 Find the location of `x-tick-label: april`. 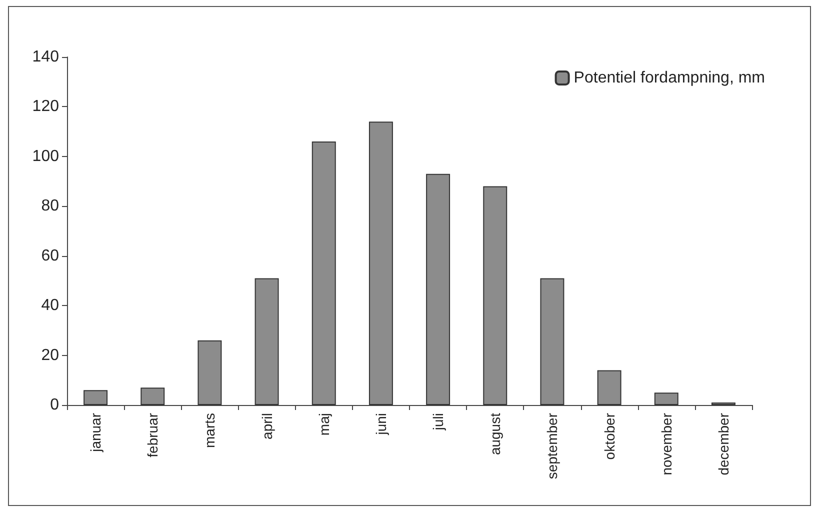

x-tick-label: april is located at coordinates (266, 426).